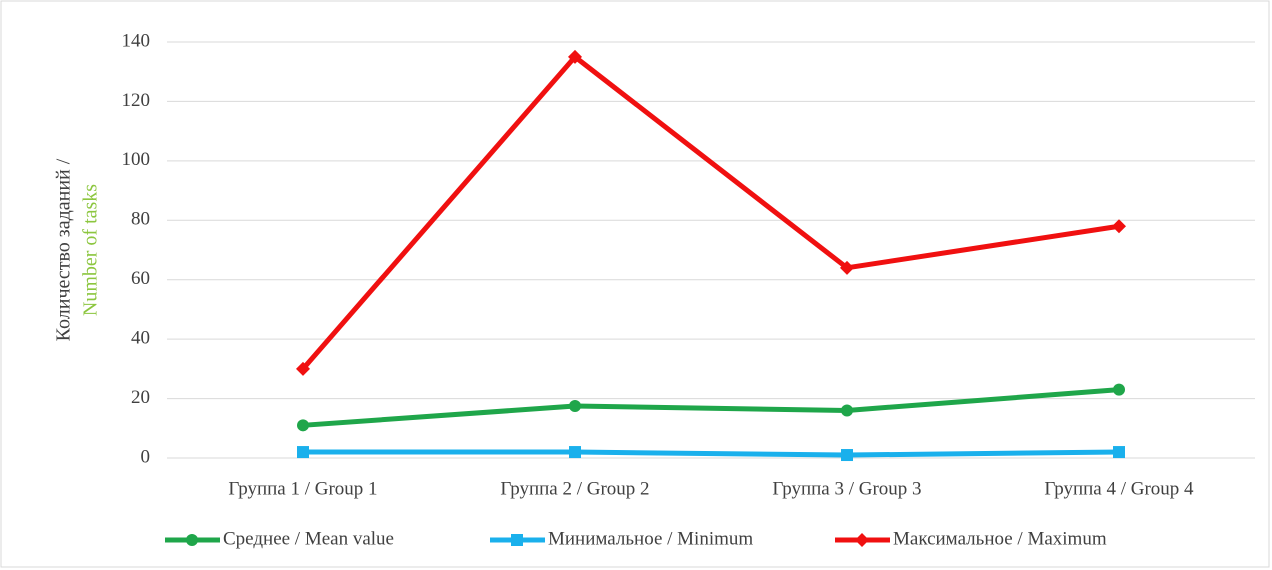 Image resolution: width=1272 pixels, height=570 pixels. What do you see at coordinates (574, 488) in the screenshot?
I see `x-tick-label: Группа 2 / Group 2` at bounding box center [574, 488].